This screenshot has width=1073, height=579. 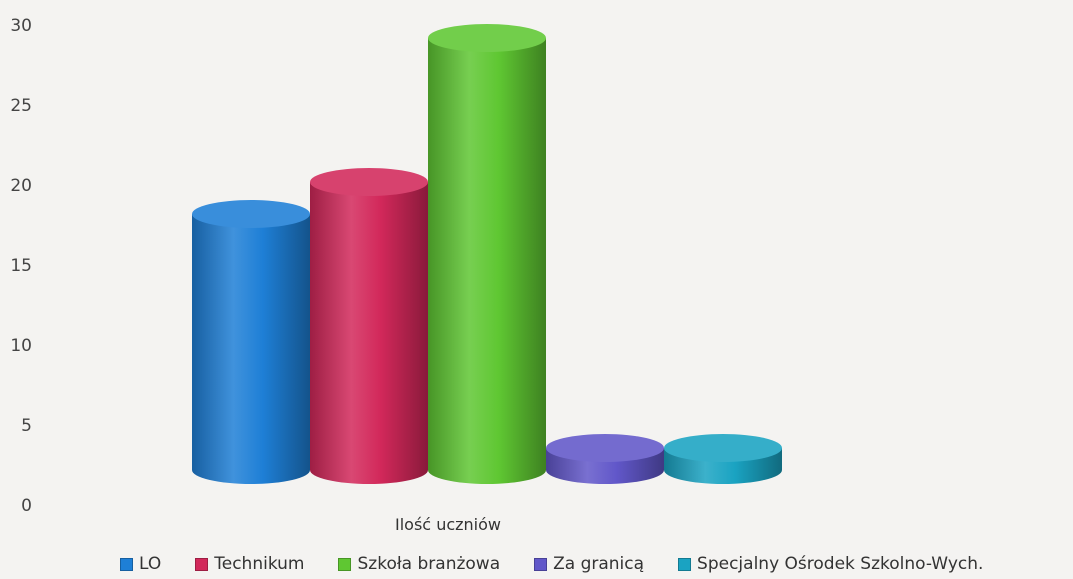 What do you see at coordinates (26, 426) in the screenshot?
I see `y-tick-label: 5` at bounding box center [26, 426].